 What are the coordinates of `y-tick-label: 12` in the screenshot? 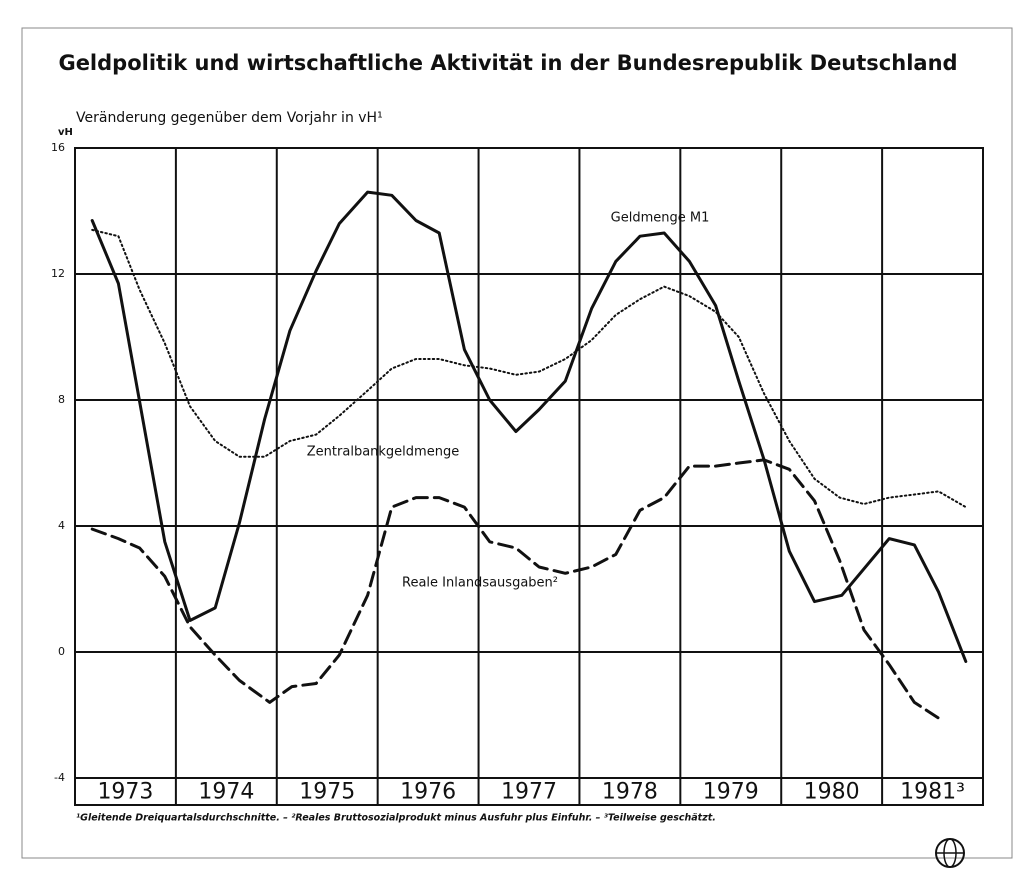 It's located at (58, 273).